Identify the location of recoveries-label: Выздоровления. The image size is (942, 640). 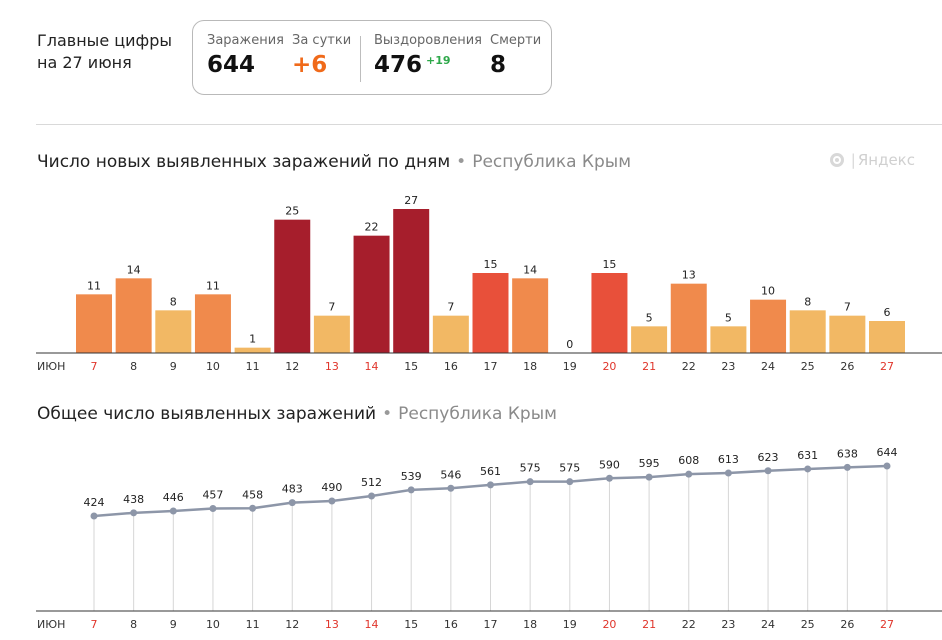
(428, 40).